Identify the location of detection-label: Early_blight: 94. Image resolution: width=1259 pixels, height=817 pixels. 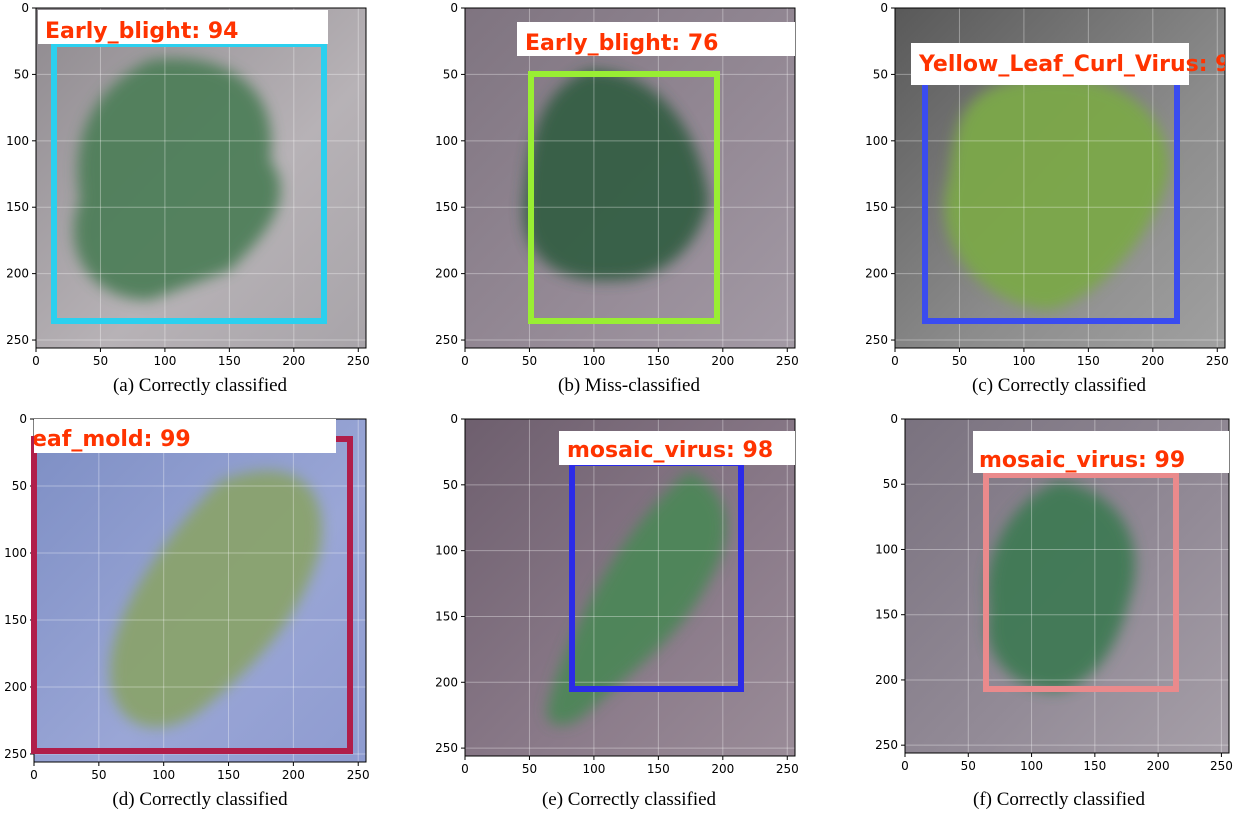
(141, 31).